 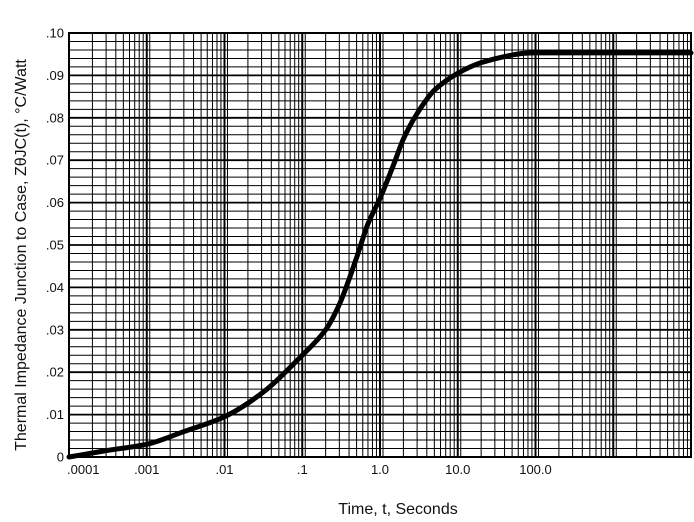 I want to click on y-tick-label: .09, so click(x=55, y=75).